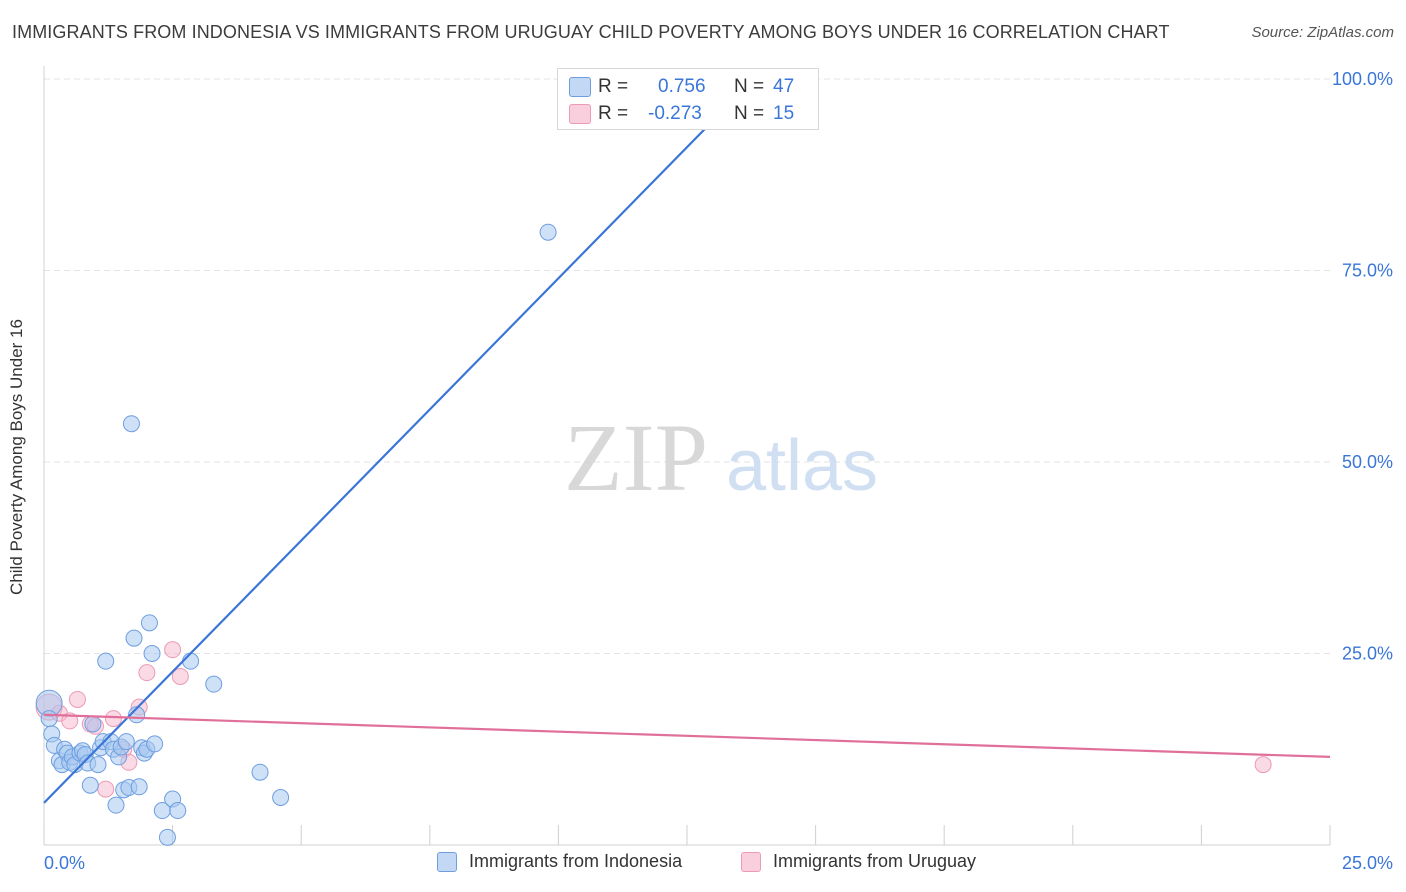 The height and width of the screenshot is (892, 1406). What do you see at coordinates (682, 86) in the screenshot?
I see `r-value: 0.756` at bounding box center [682, 86].